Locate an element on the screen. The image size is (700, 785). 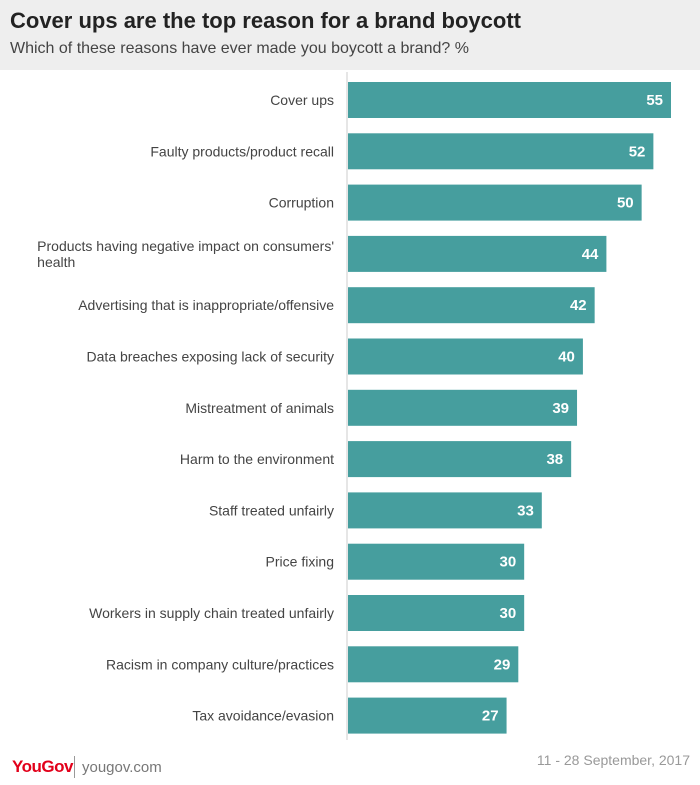
category-label: Mistreatment of animals is located at coordinates (259, 408).